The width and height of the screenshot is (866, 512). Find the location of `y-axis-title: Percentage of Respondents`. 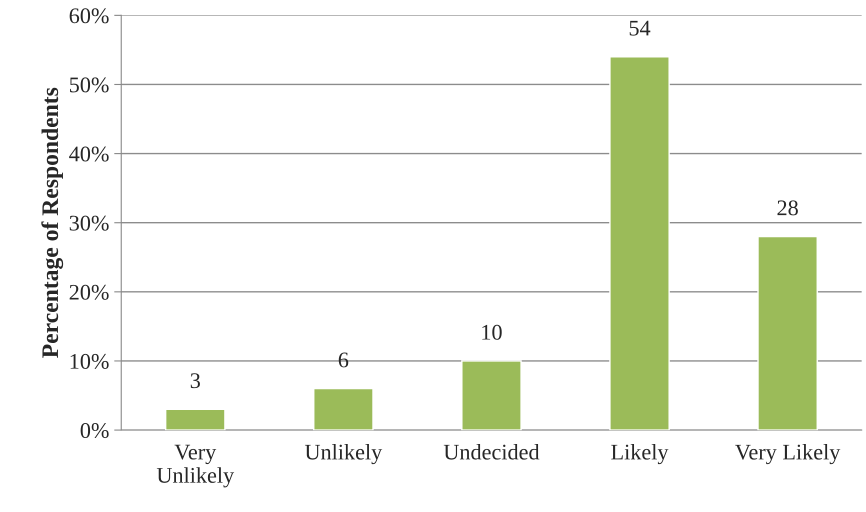

y-axis-title: Percentage of Respondents is located at coordinates (52, 223).